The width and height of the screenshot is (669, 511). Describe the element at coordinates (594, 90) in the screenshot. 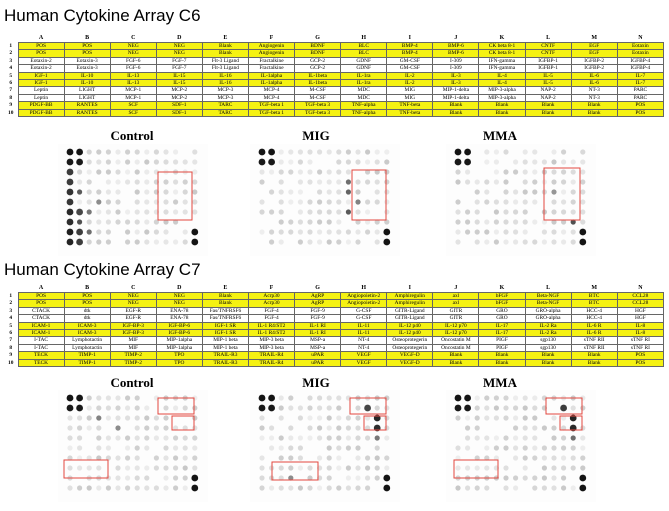

I see `antibody-cell: NT-3` at that location.